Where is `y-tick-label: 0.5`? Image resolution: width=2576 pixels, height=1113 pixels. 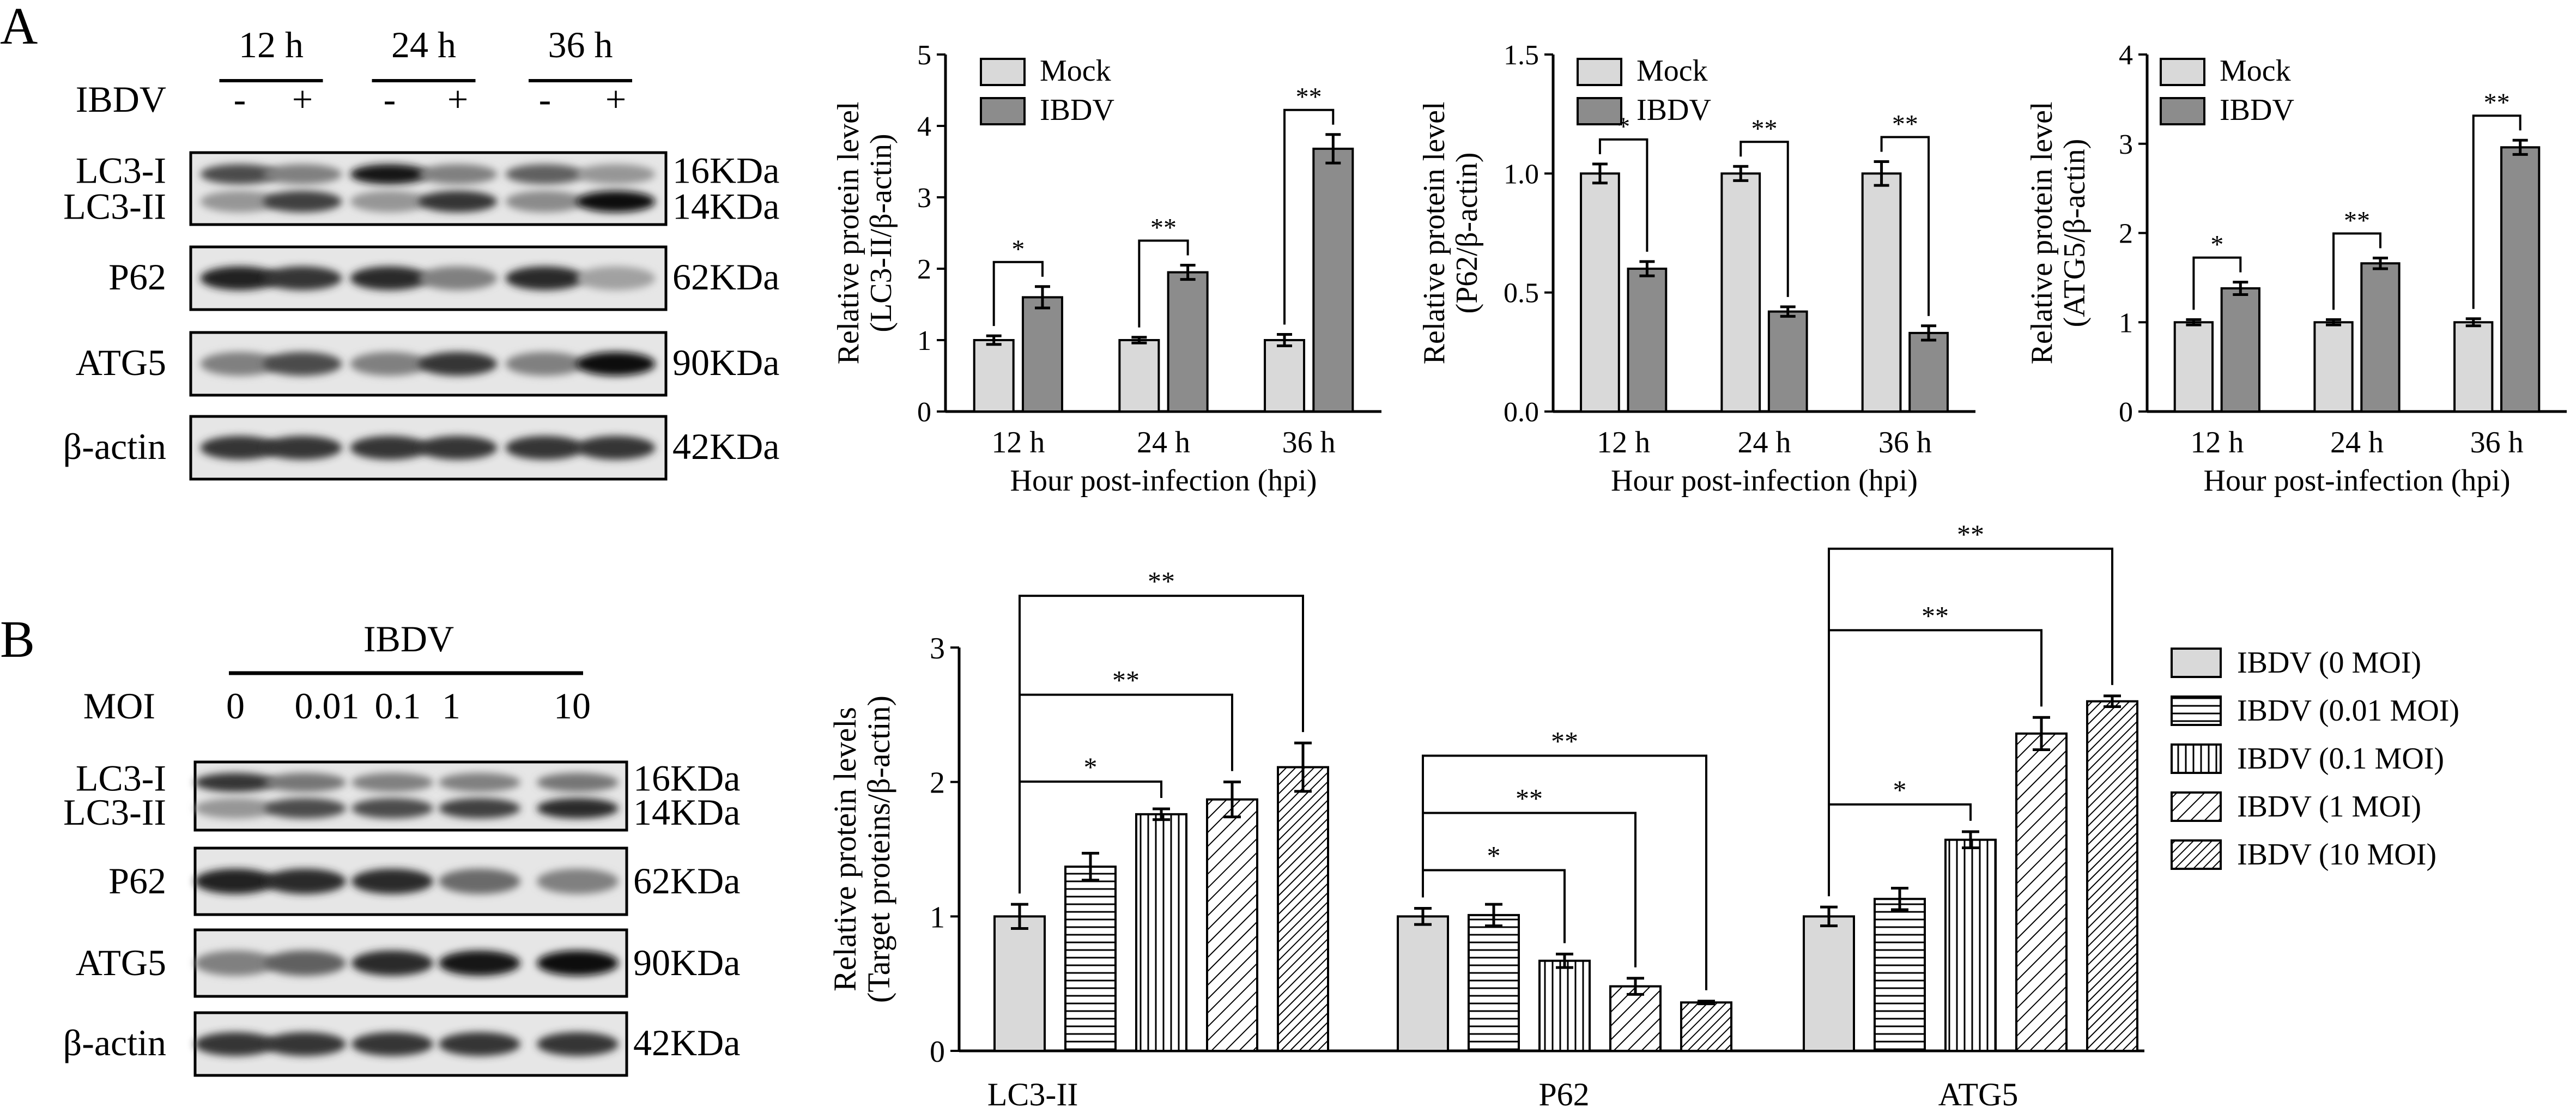
y-tick-label: 0.5 is located at coordinates (1521, 293).